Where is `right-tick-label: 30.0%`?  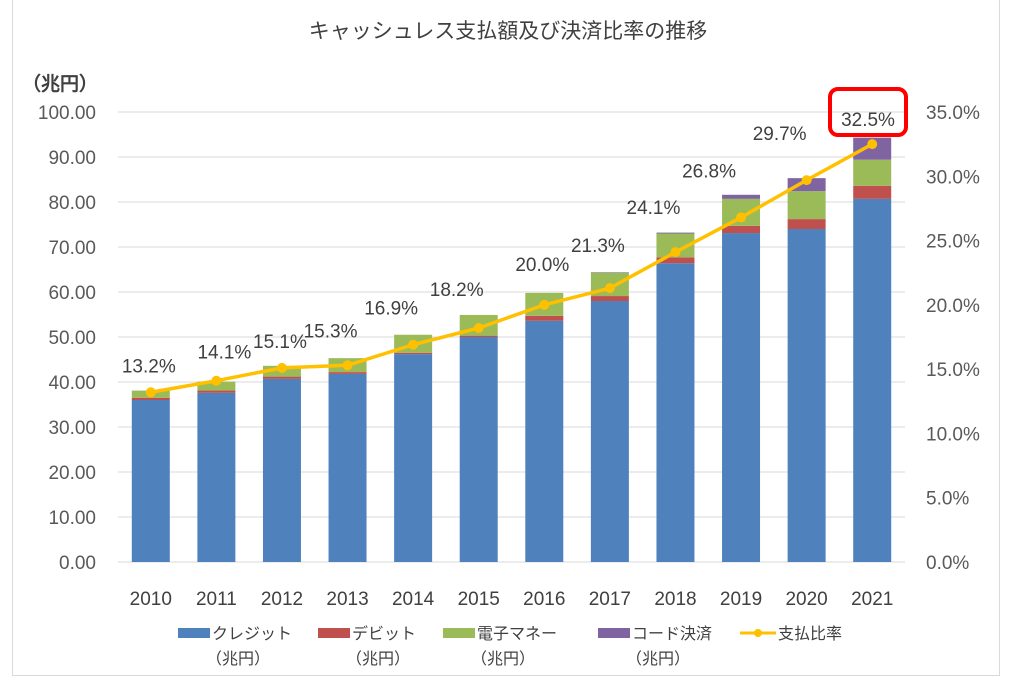
right-tick-label: 30.0% is located at coordinates (953, 177).